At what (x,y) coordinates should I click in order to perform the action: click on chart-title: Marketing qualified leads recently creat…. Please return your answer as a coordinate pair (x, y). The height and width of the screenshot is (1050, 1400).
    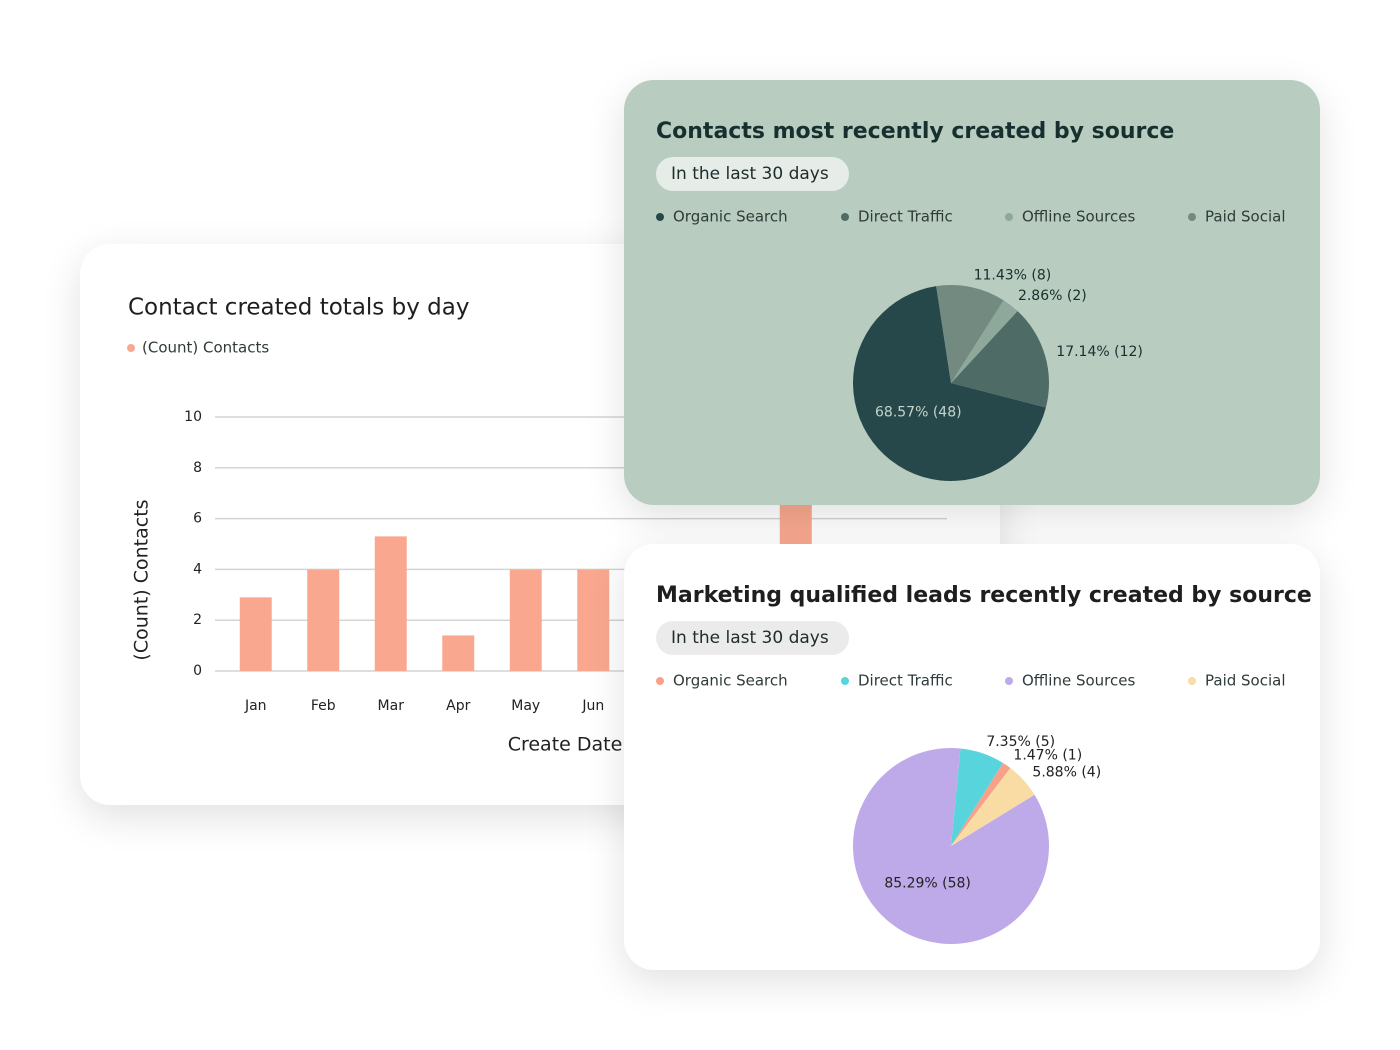
    Looking at the image, I should click on (984, 595).